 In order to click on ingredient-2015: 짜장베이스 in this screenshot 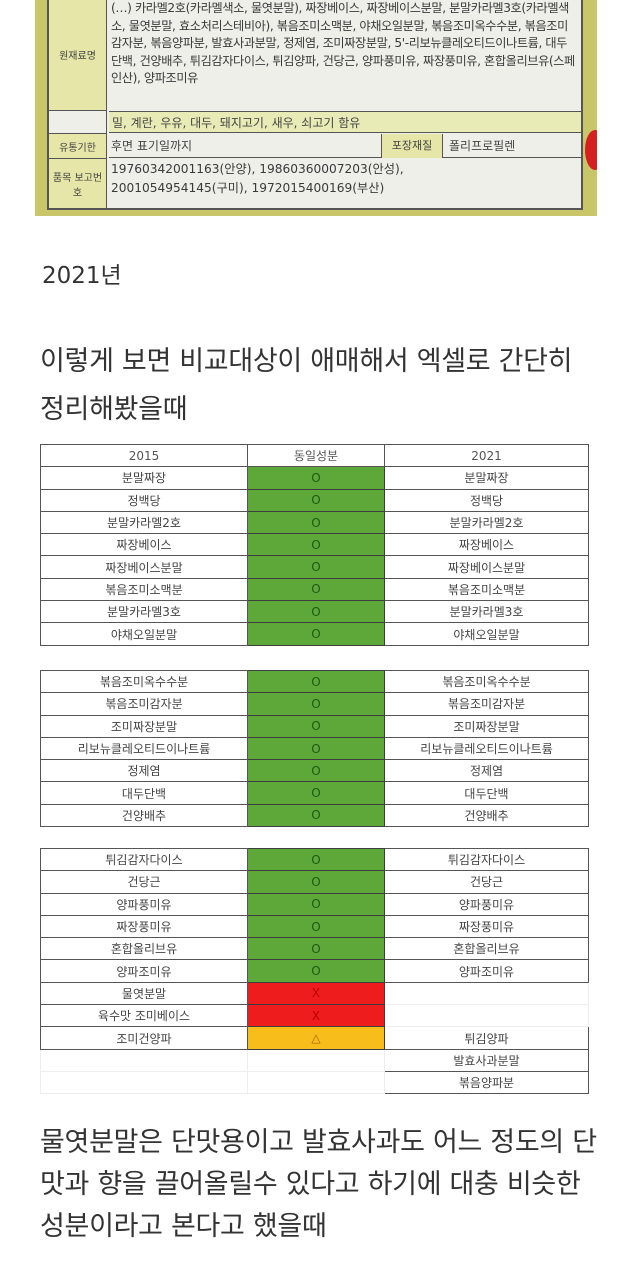, I will do `click(144, 545)`.